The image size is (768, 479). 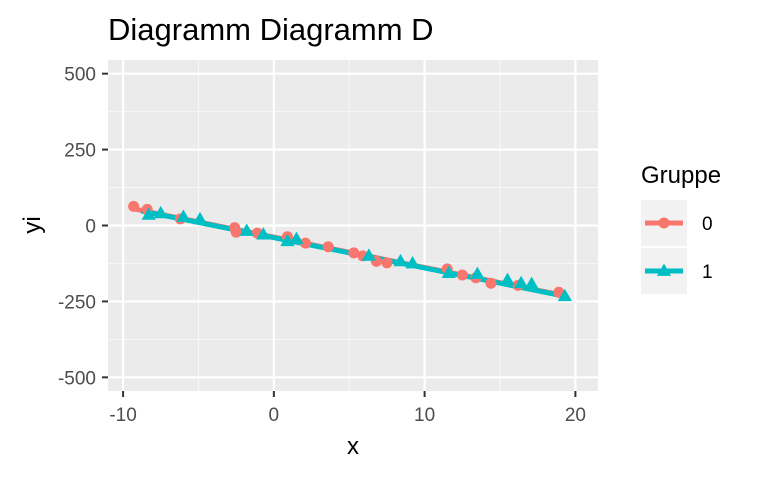 What do you see at coordinates (677, 247) in the screenshot?
I see `legend-keys: 01` at bounding box center [677, 247].